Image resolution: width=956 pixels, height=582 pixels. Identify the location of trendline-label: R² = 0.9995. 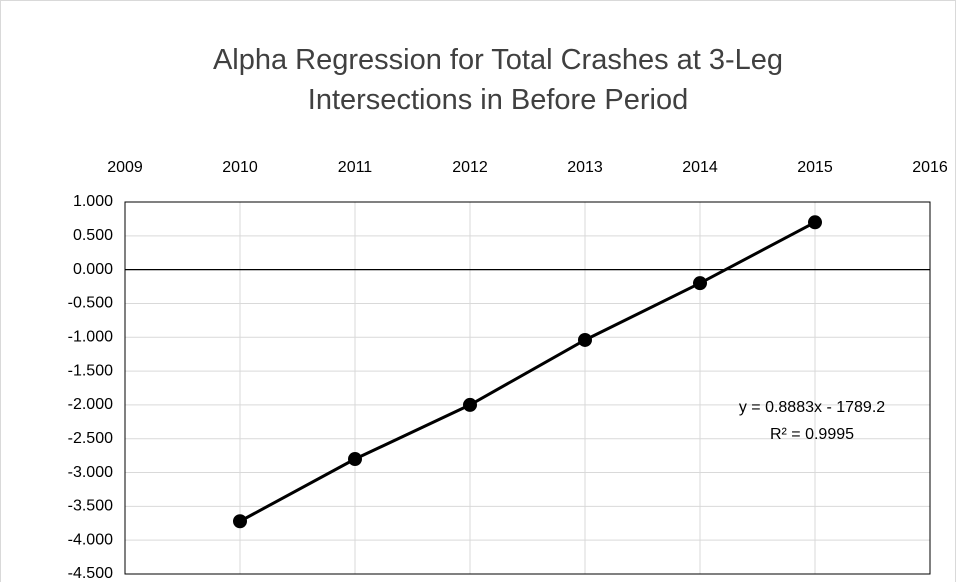
(812, 434).